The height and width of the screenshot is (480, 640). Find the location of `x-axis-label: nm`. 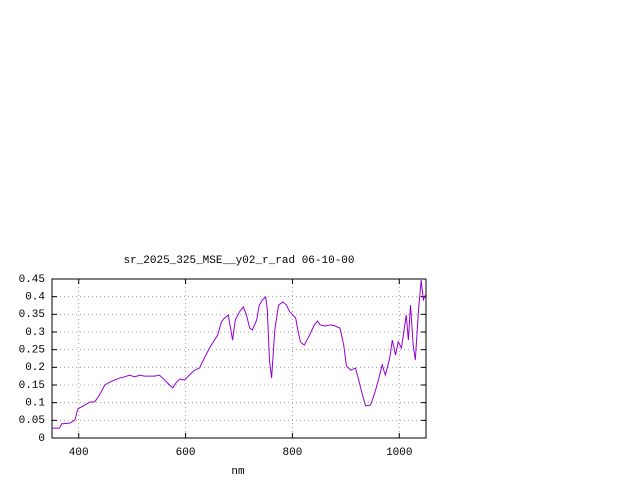

x-axis-label: nm is located at coordinates (238, 472).